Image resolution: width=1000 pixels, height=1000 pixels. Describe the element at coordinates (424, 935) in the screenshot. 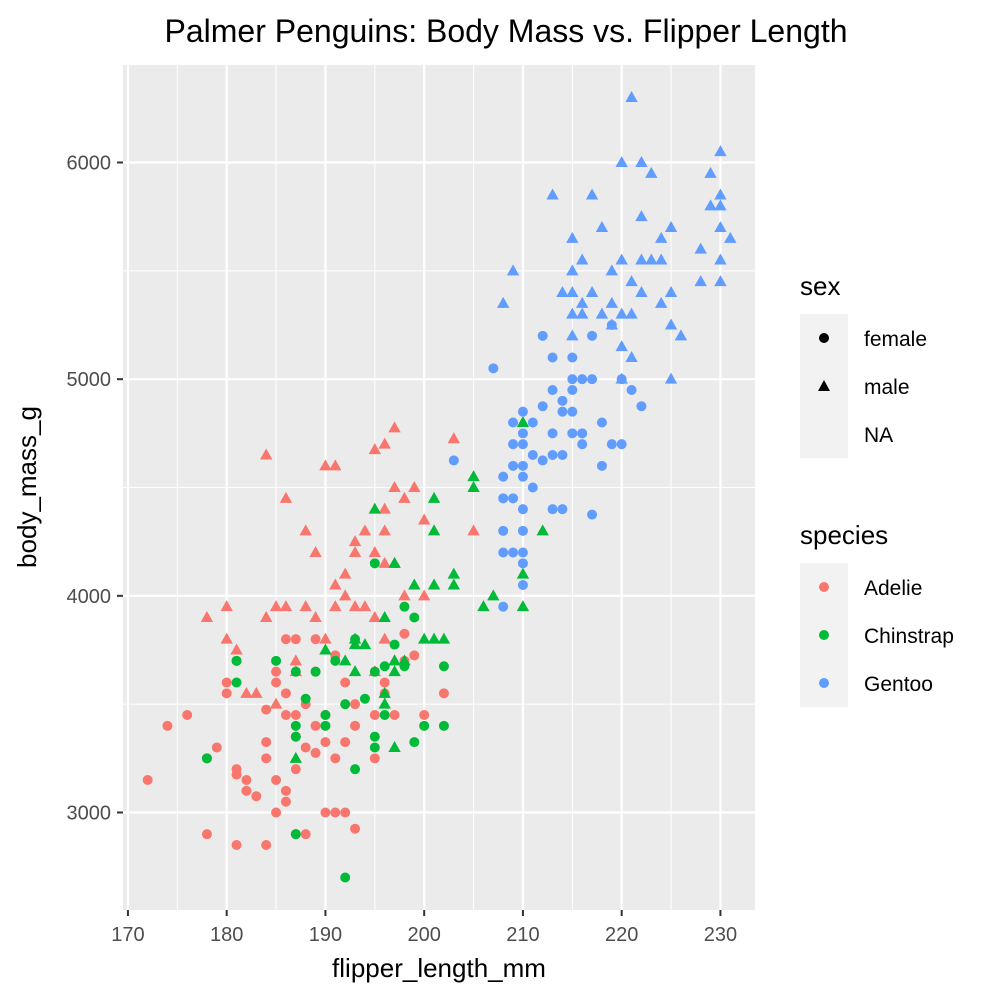

I see `x-tick-label: 200` at that location.